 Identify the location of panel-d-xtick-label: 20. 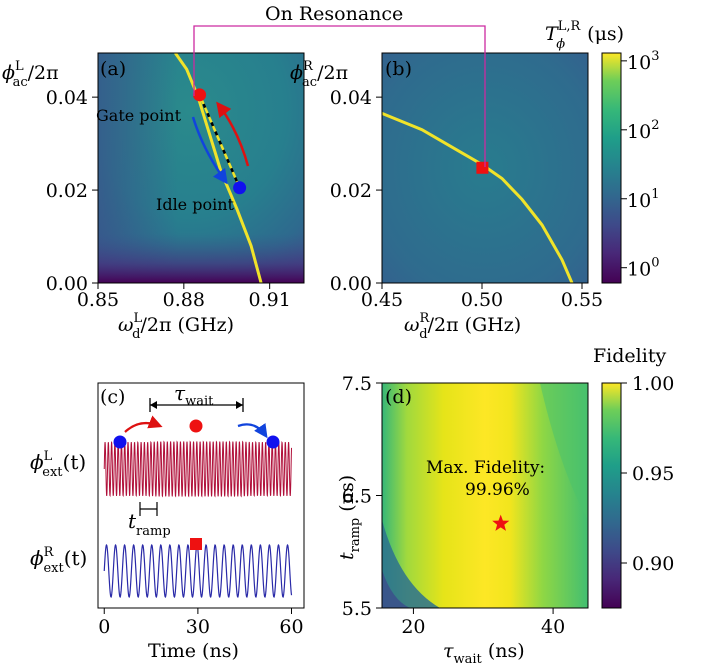
(413, 627).